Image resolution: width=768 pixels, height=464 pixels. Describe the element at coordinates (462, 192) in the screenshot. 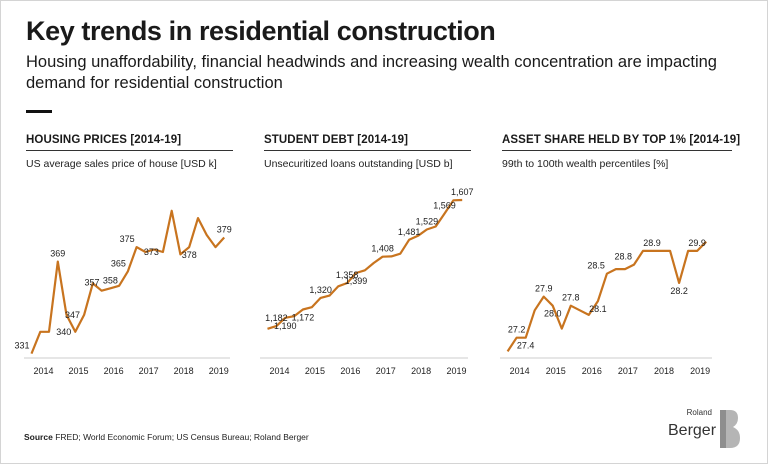

I see `student-debt-data-label: 1,607` at that location.